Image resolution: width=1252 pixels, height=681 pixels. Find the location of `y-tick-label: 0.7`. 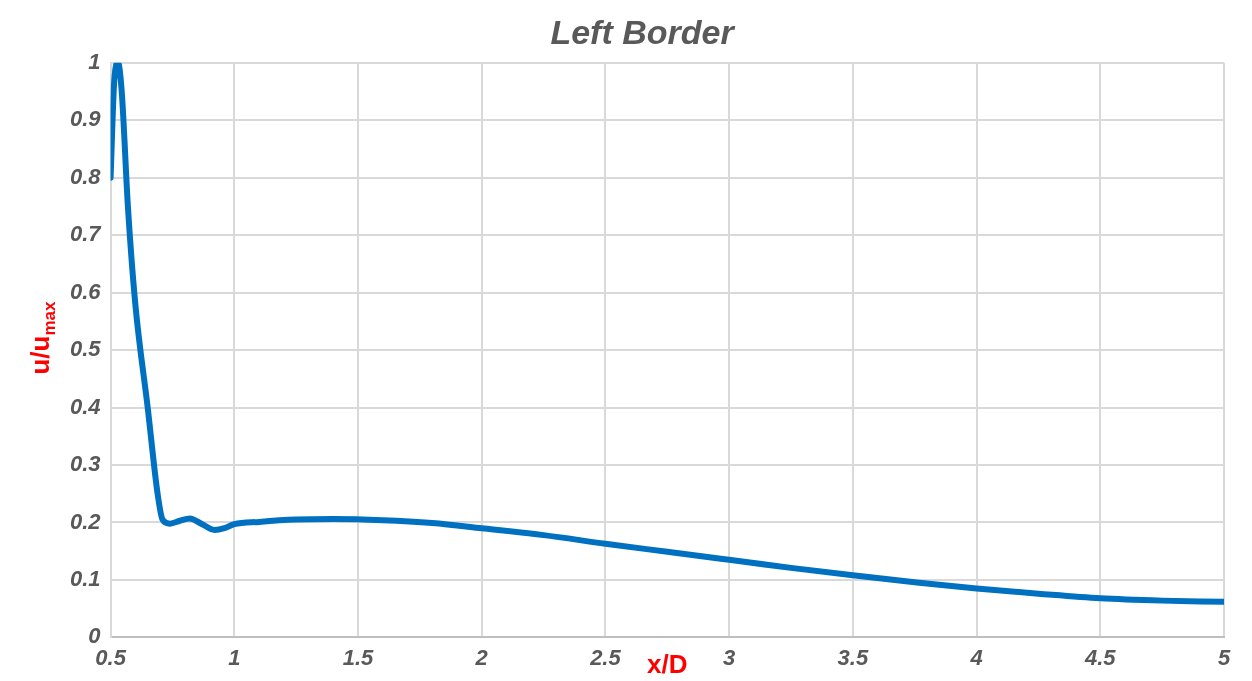

y-tick-label: 0.7 is located at coordinates (86, 234).